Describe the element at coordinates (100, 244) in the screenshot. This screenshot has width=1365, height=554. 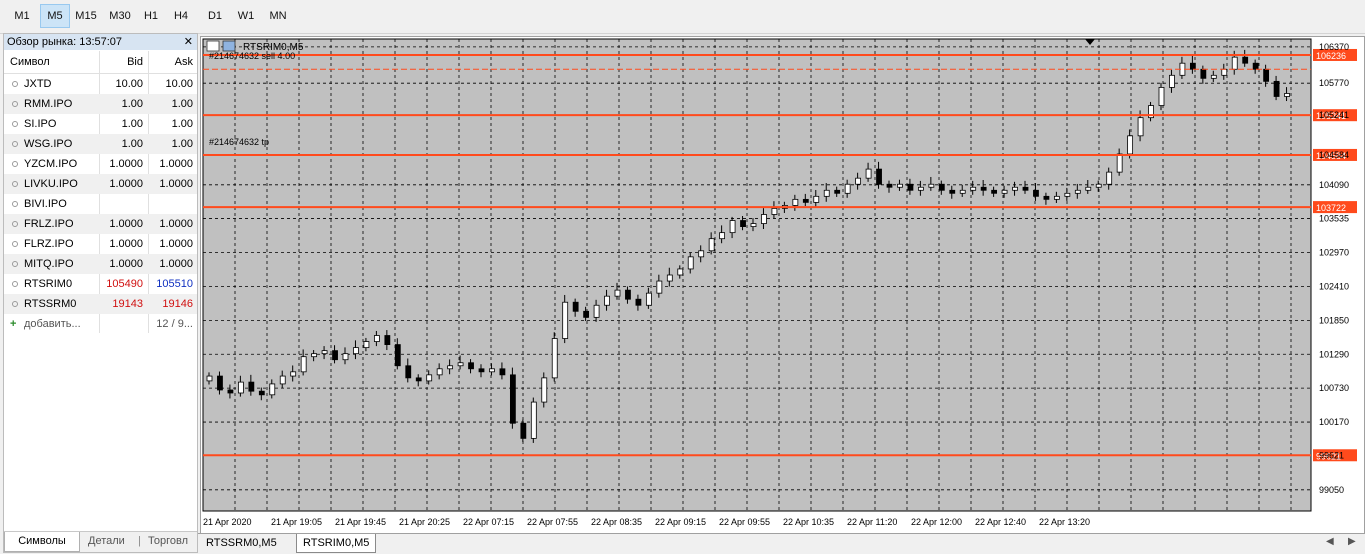
I see `market-watch-row: FLRZ.IPO 1.0000 1.0000` at that location.